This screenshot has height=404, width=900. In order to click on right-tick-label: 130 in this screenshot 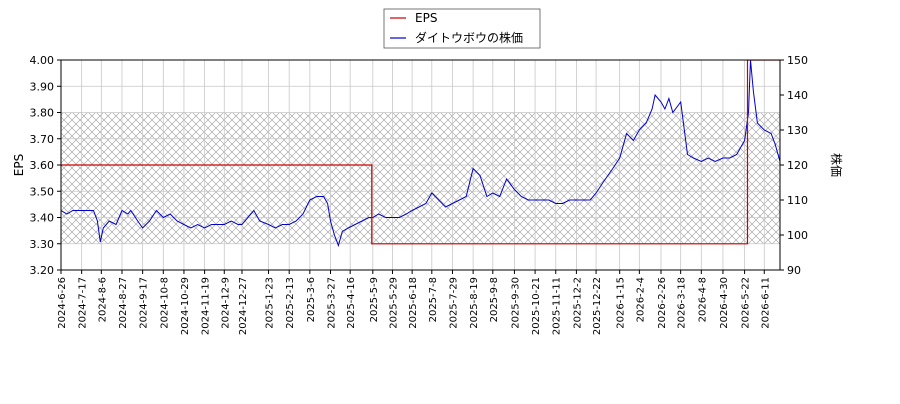, I will do `click(797, 130)`.